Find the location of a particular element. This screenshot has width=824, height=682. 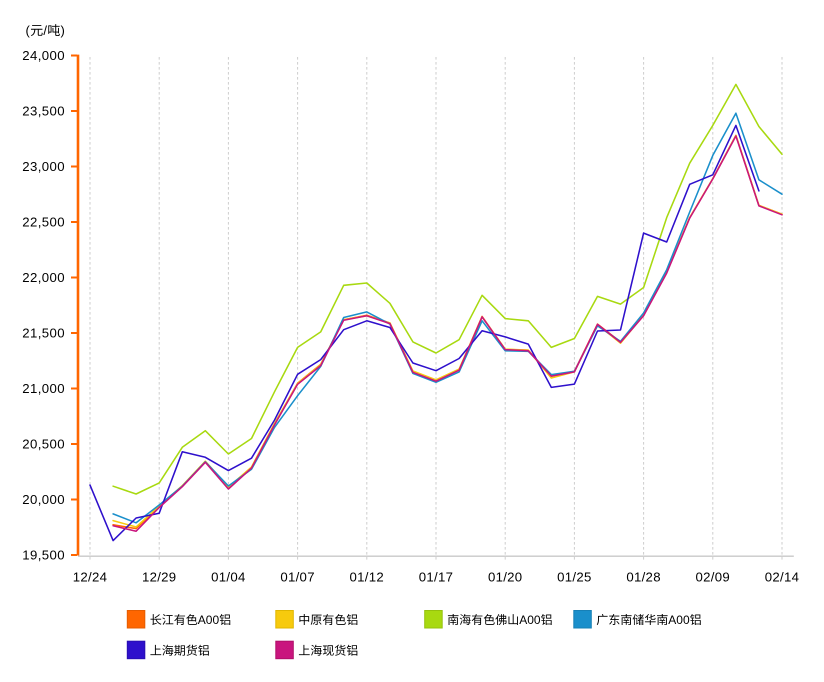

svg-text: 01/28 is located at coordinates (643, 577).